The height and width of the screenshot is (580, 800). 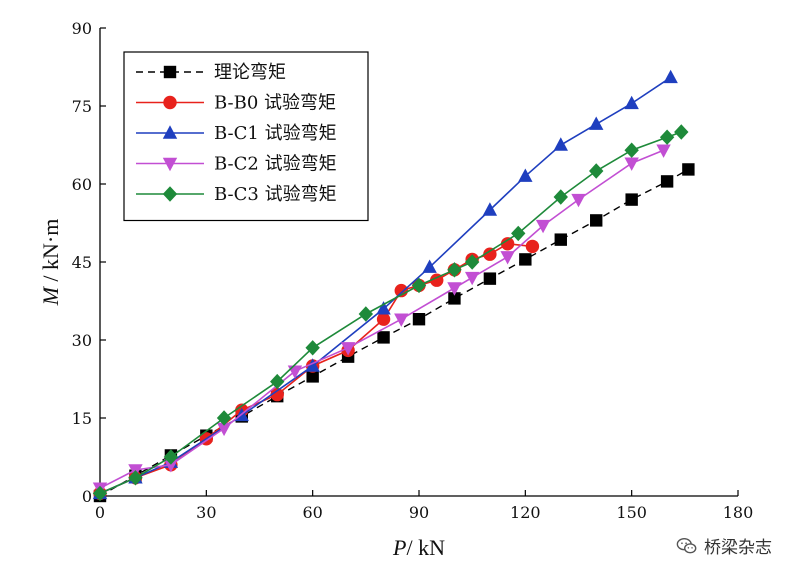 I want to click on x-axis-variable: P, so click(x=399, y=547).